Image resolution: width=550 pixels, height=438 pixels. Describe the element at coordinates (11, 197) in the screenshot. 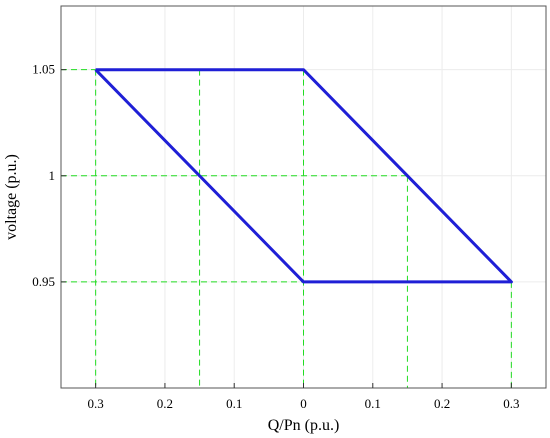

I see `y-axis-label: voltage (p.u.)` at that location.